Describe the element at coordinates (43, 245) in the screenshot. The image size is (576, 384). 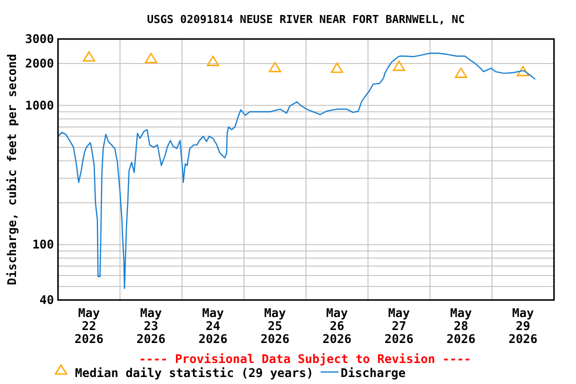
I see `y-tick-label: 100` at that location.